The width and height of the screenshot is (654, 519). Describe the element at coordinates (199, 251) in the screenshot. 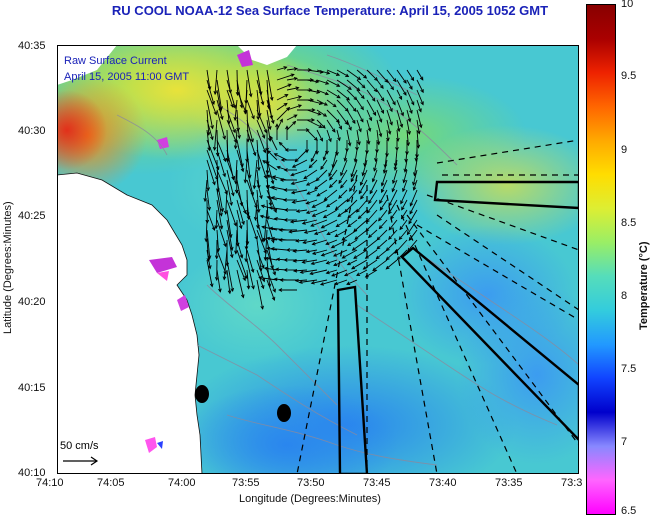

I see `cold-patches` at that location.